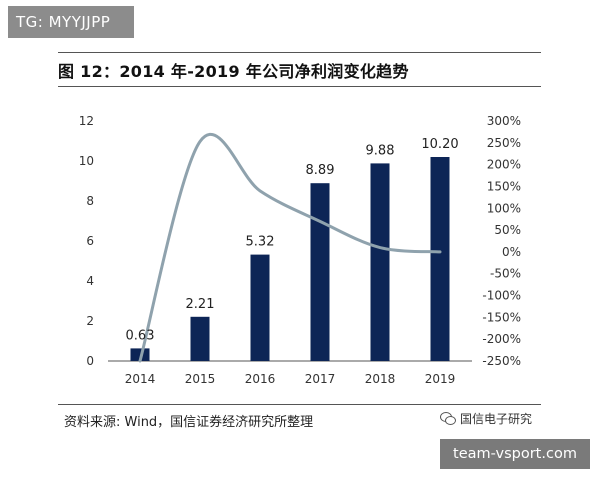  What do you see at coordinates (90, 281) in the screenshot?
I see `left-tick-label: 4` at bounding box center [90, 281].